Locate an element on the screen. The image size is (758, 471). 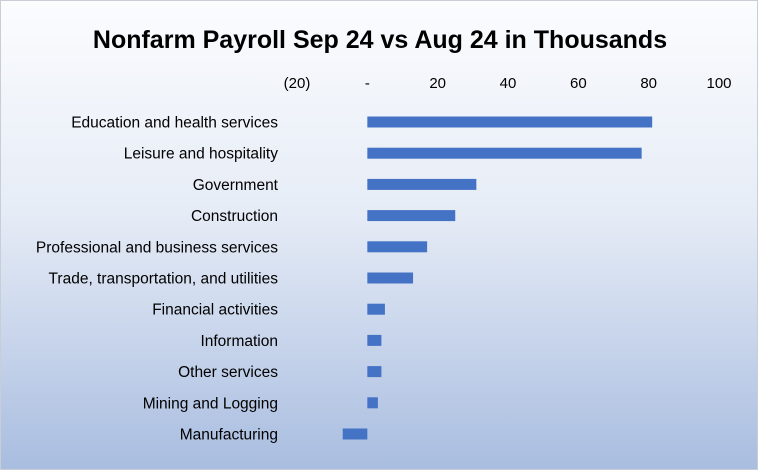
x-tick-label: 60 is located at coordinates (578, 83).